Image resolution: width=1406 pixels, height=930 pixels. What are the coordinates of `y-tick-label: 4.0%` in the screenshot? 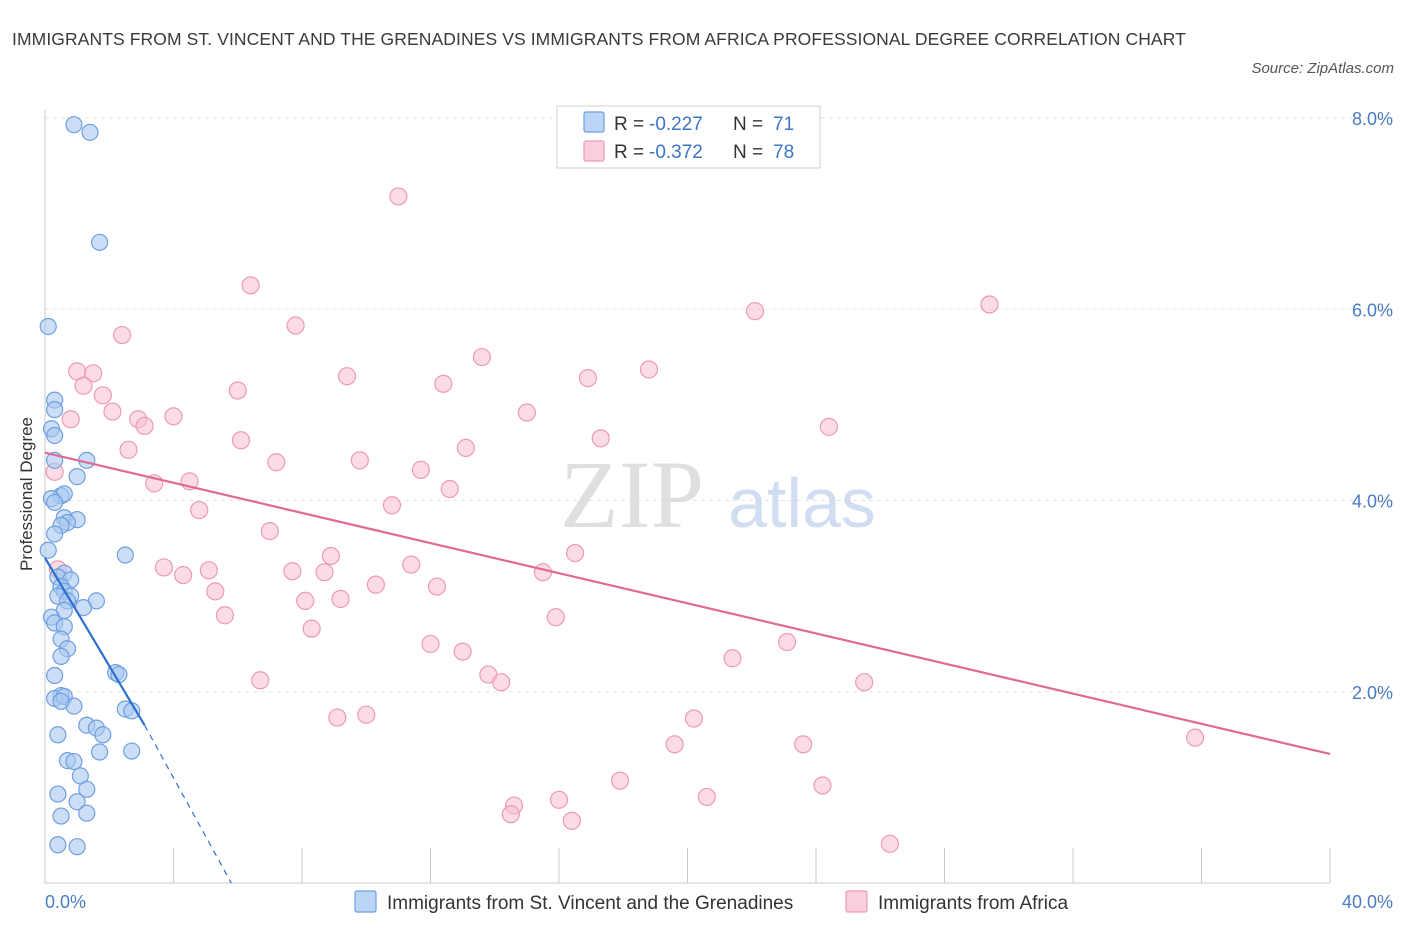 It's located at (1372, 502).